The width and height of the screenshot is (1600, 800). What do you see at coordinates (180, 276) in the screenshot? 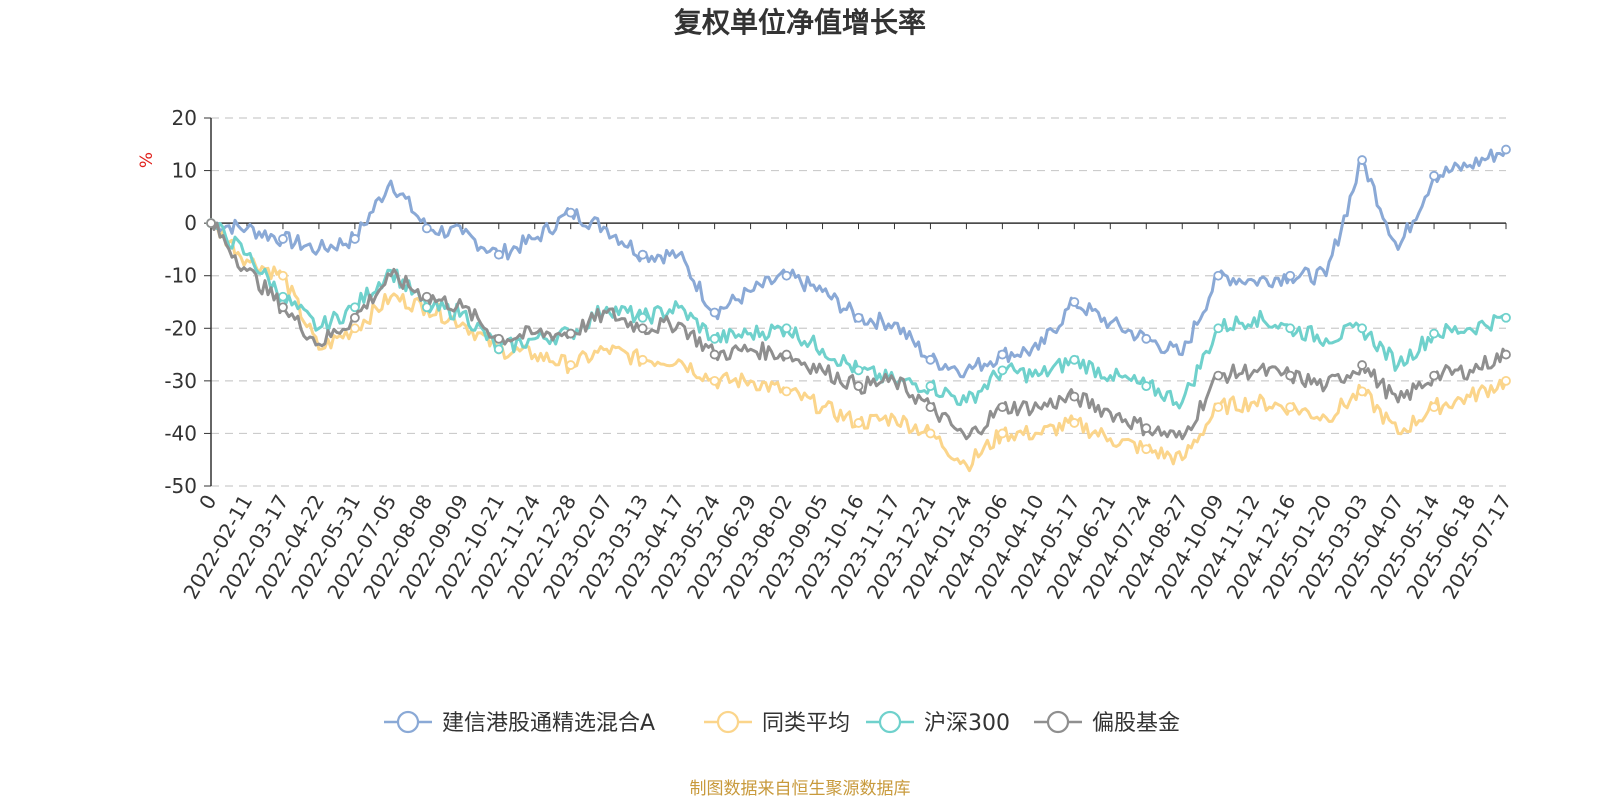
I see `y-tick-label: -10` at bounding box center [180, 276].